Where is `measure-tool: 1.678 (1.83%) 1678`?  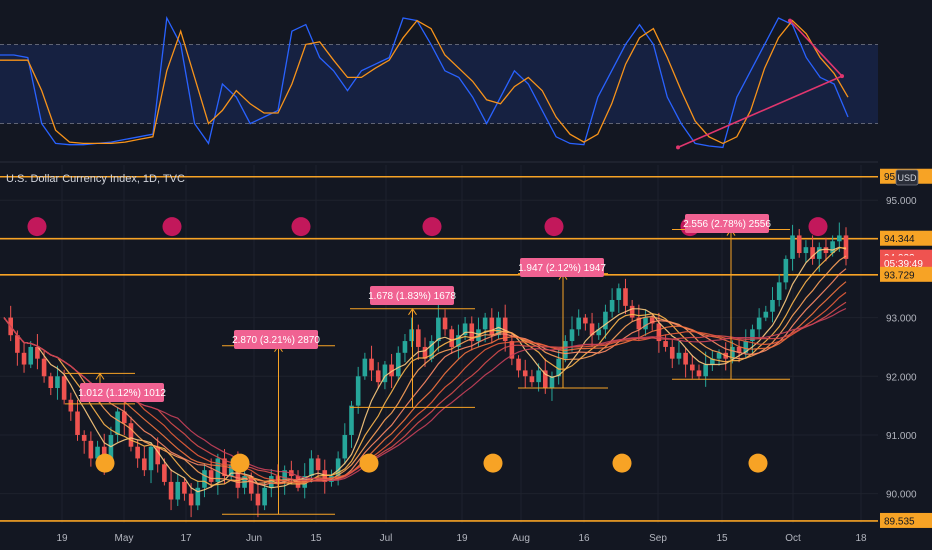
measure-tool: 1.678 (1.83%) 1678 is located at coordinates (412, 347).